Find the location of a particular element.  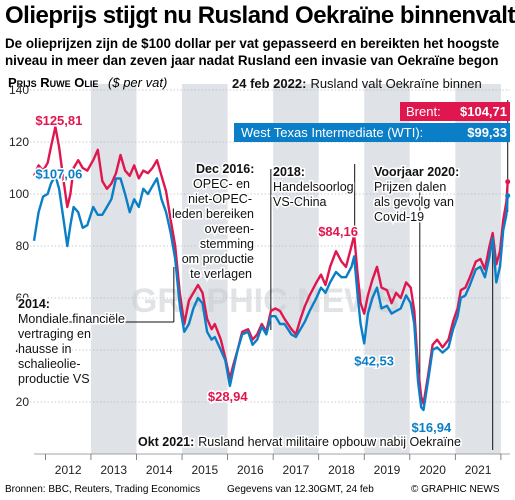

annotation-1-line-5: stemming is located at coordinates (227, 244).